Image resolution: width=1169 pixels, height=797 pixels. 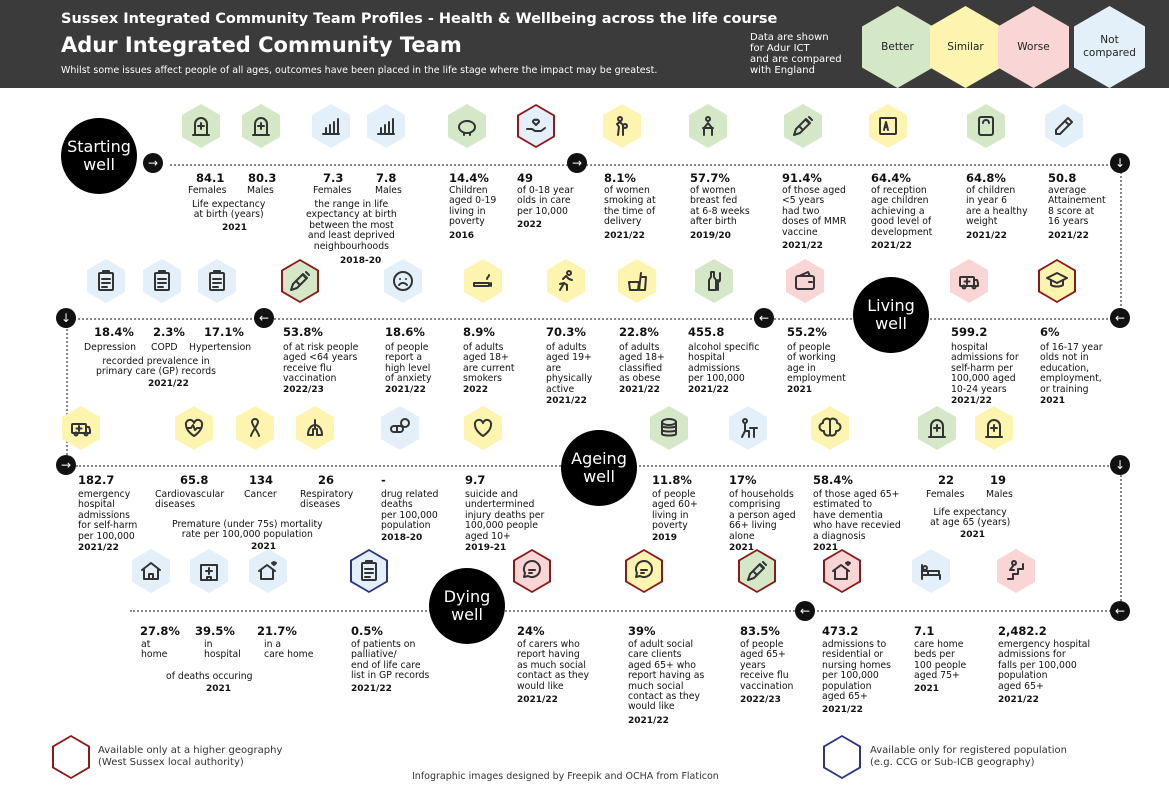 What do you see at coordinates (642, 631) in the screenshot?
I see `indicator-value: 39%` at bounding box center [642, 631].